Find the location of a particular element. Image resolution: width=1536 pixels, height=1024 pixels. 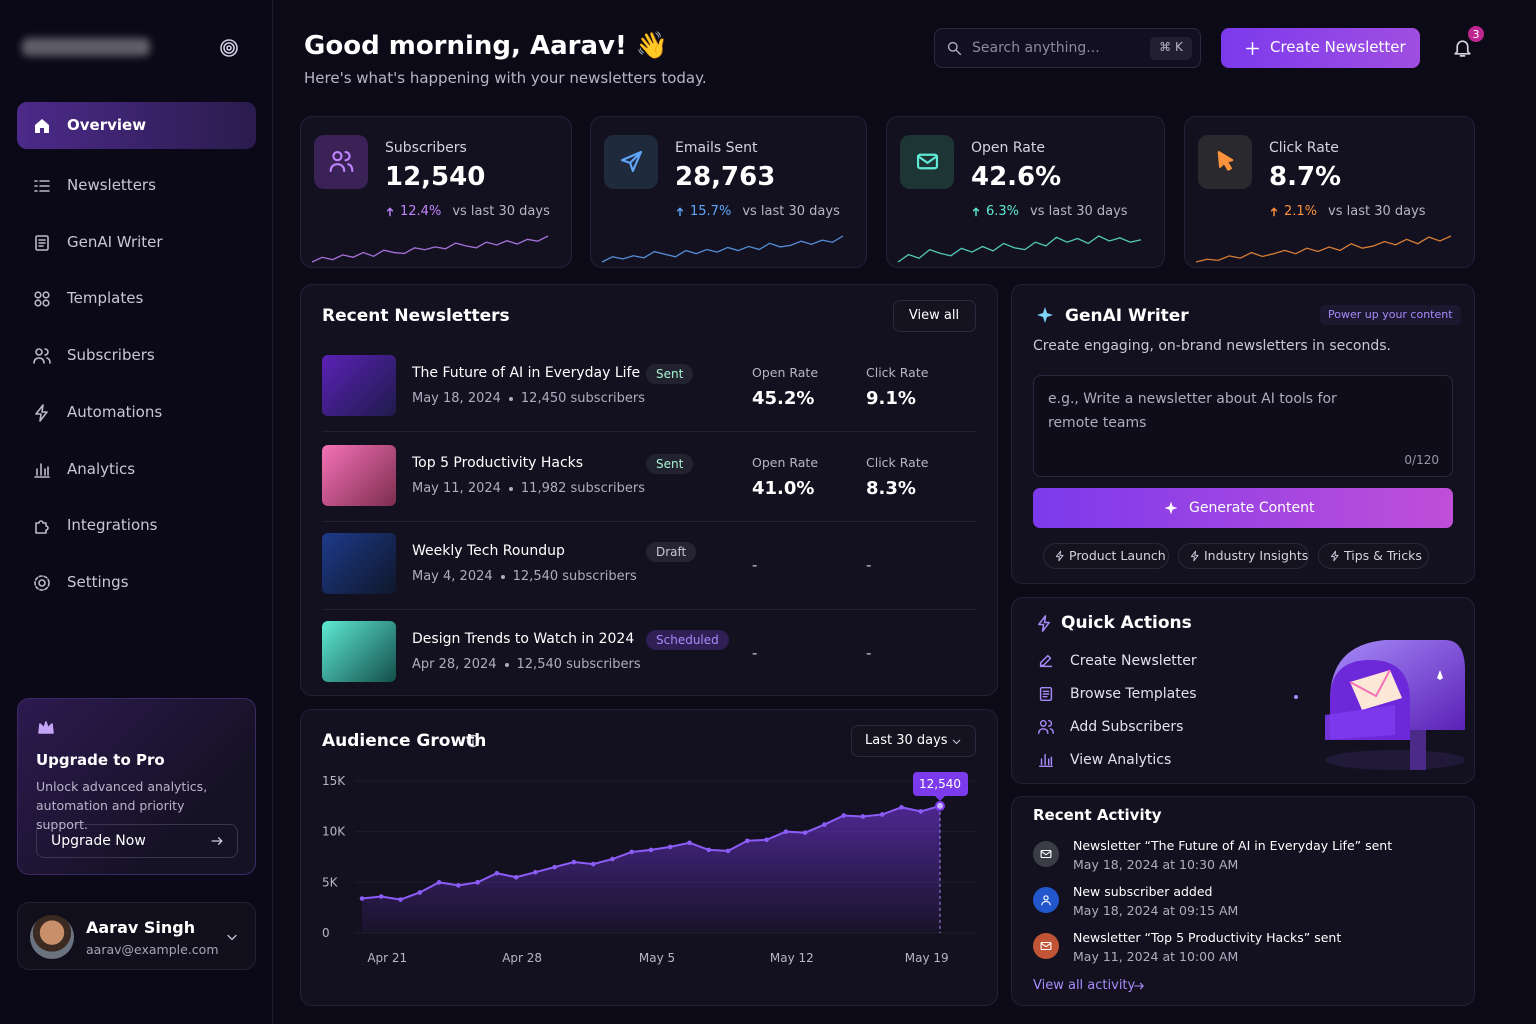

panel-title: Recent Activity is located at coordinates (1097, 815).